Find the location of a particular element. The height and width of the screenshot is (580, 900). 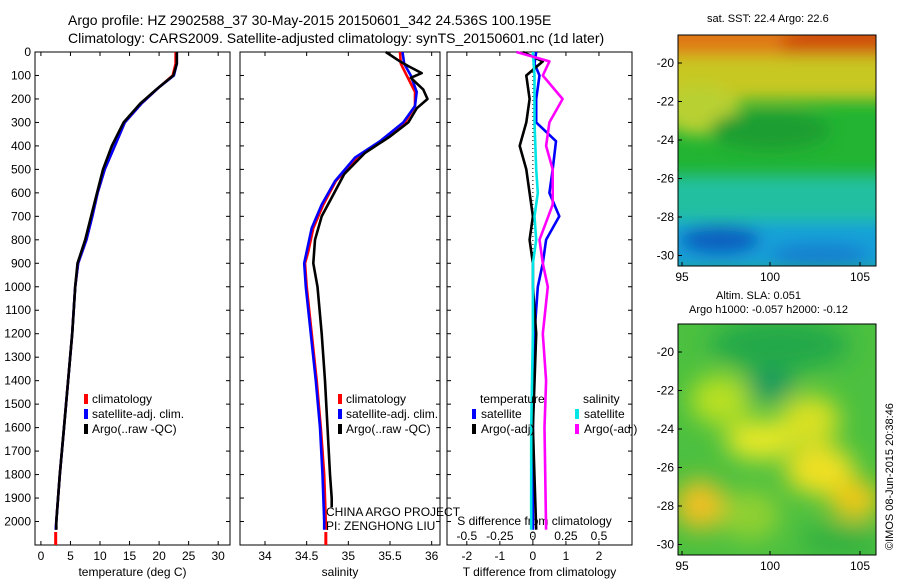

x-axis-label: temperature (deg C) is located at coordinates (132, 572).